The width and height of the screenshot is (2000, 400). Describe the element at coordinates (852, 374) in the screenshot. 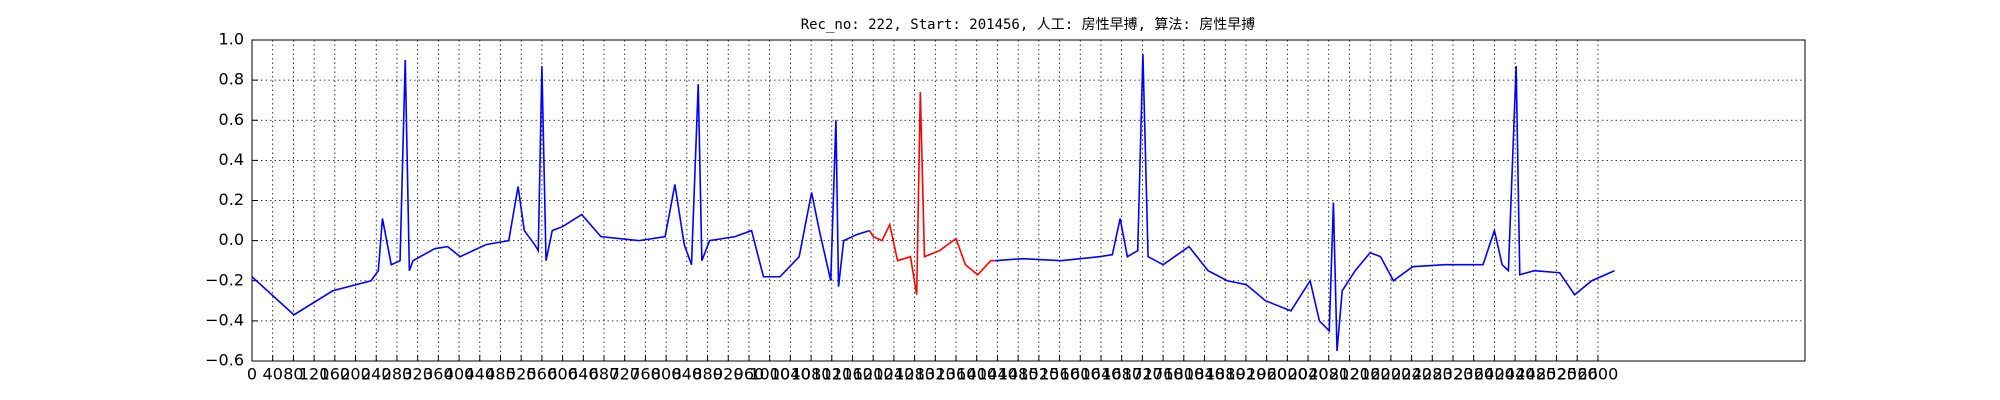

I see `x-tick-label: 1160` at that location.